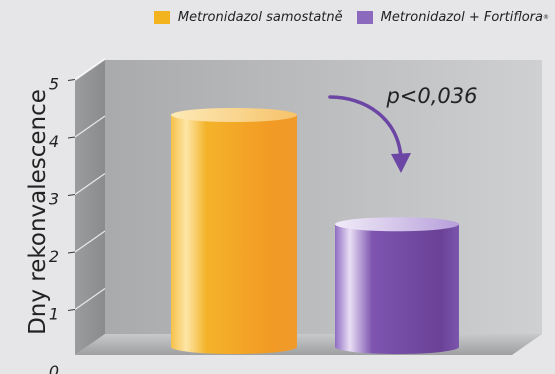  Describe the element at coordinates (90, 207) in the screenshot. I see `chart-side-wall` at that location.